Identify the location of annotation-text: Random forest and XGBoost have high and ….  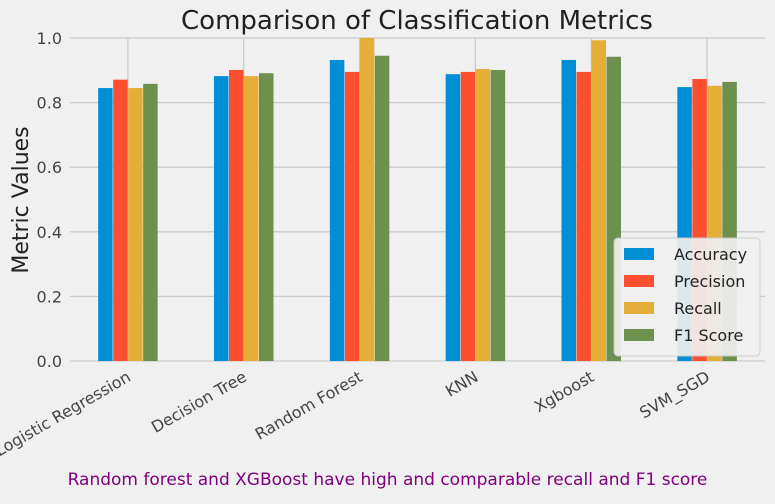
(387, 480).